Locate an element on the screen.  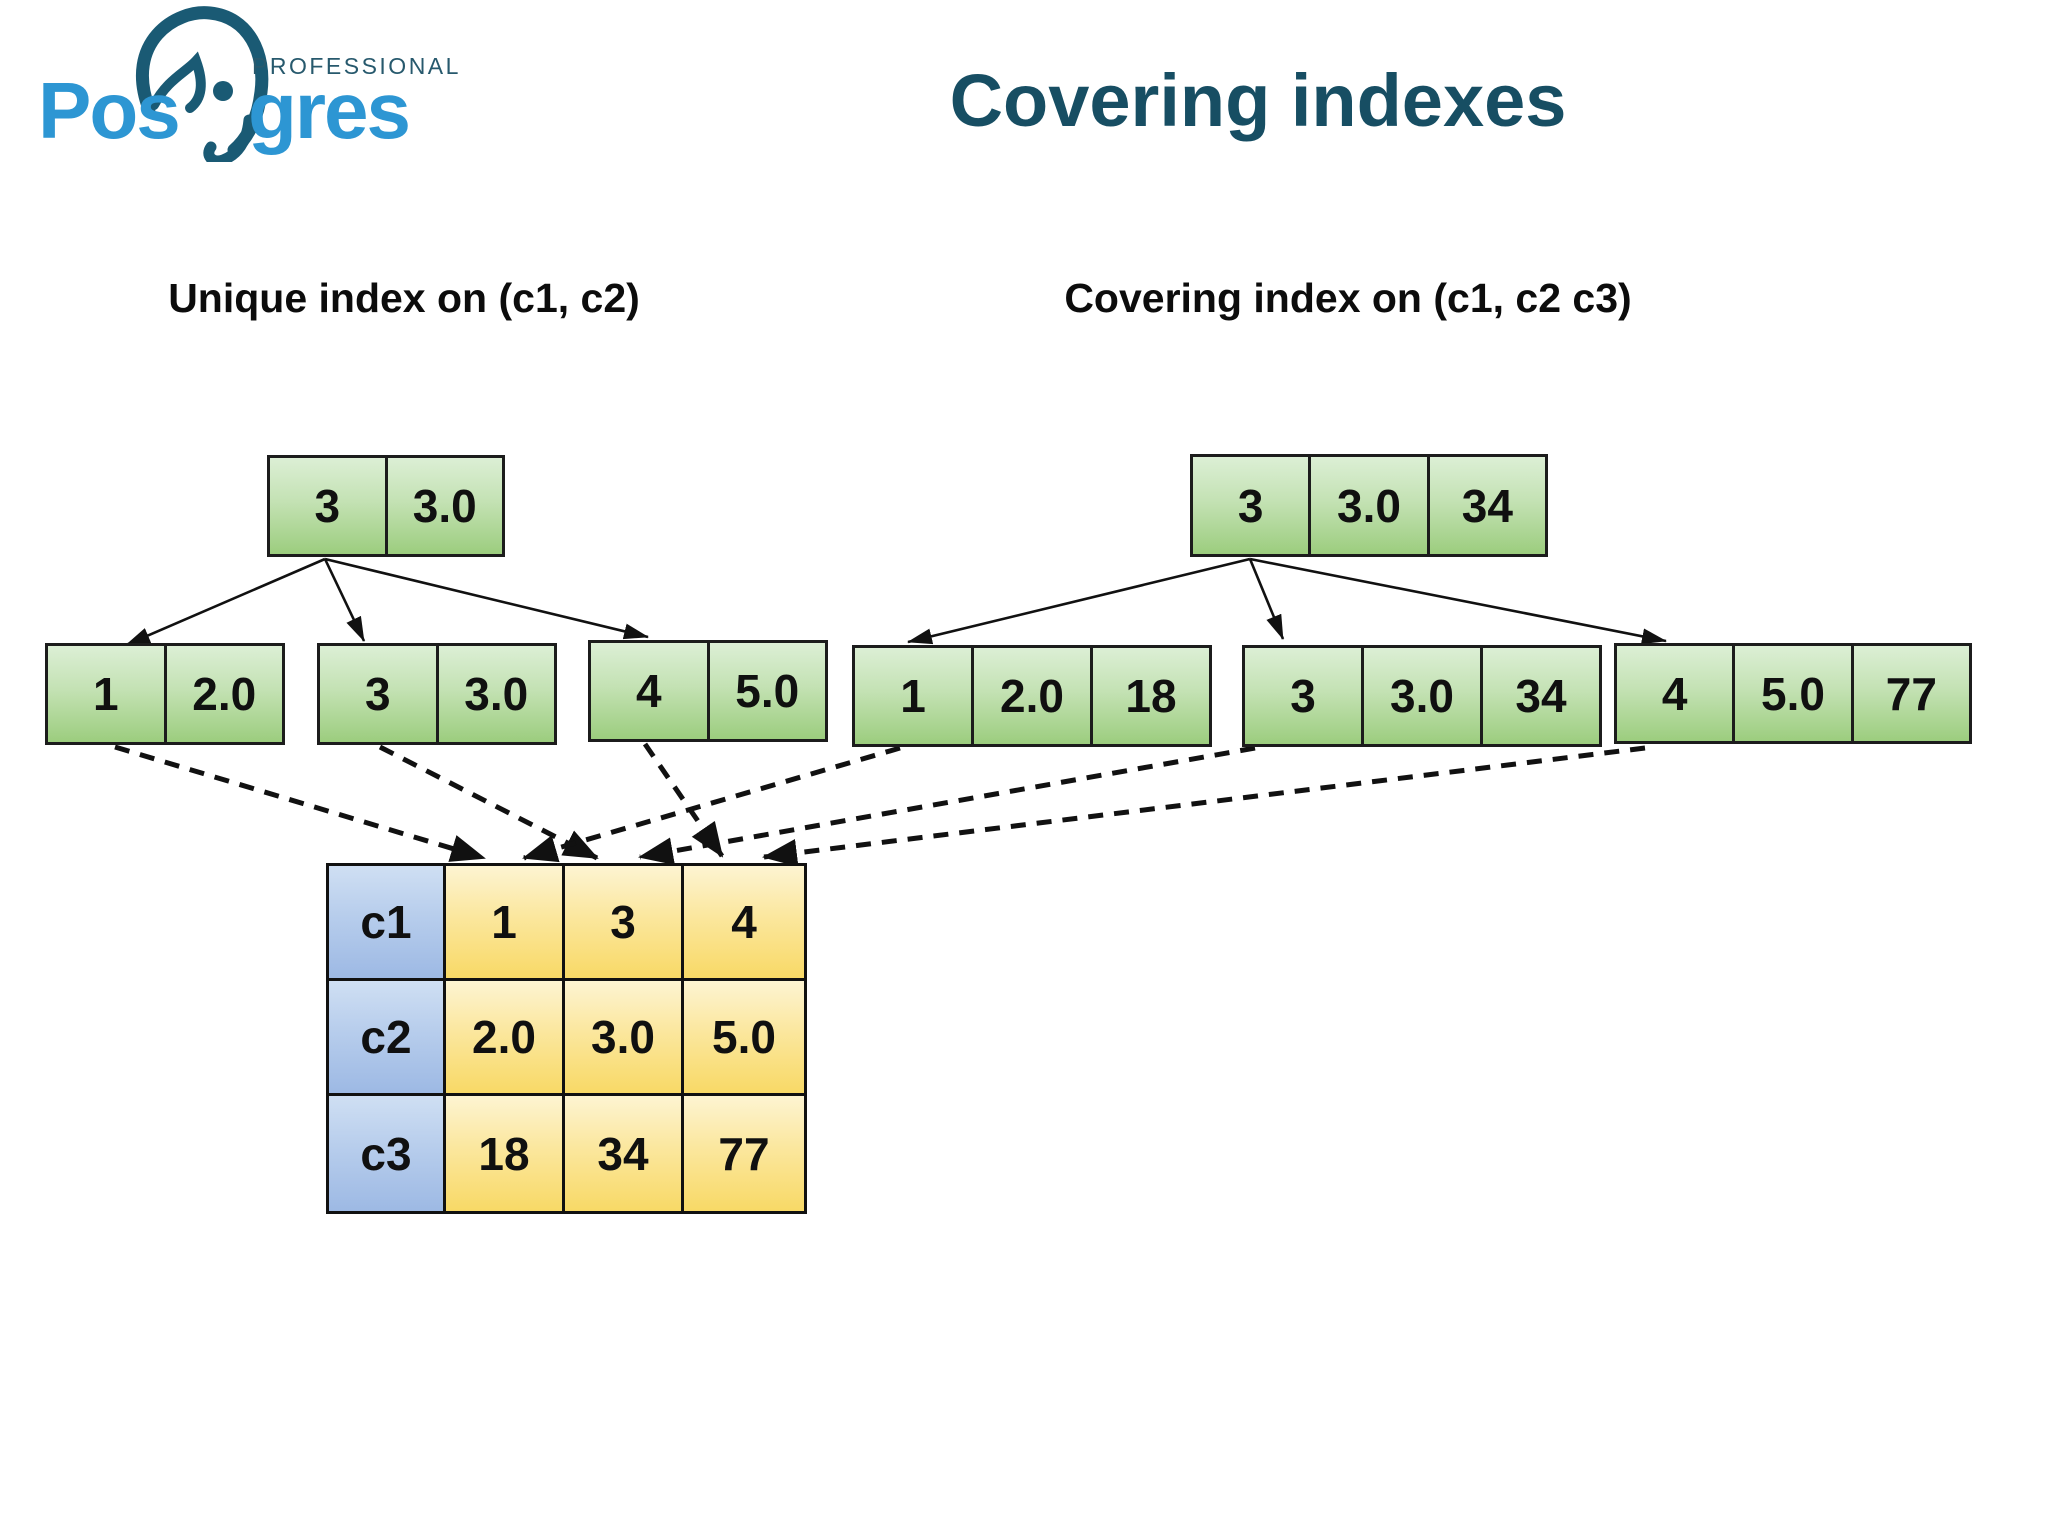
solid-arrow-right-root-to-leaf2 is located at coordinates (1266, 599).